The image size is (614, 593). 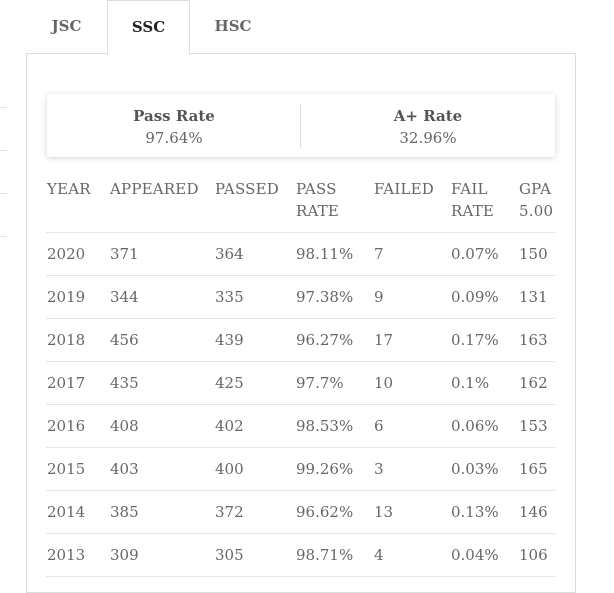 What do you see at coordinates (233, 26) in the screenshot?
I see `tab-hsc: HSC` at bounding box center [233, 26].